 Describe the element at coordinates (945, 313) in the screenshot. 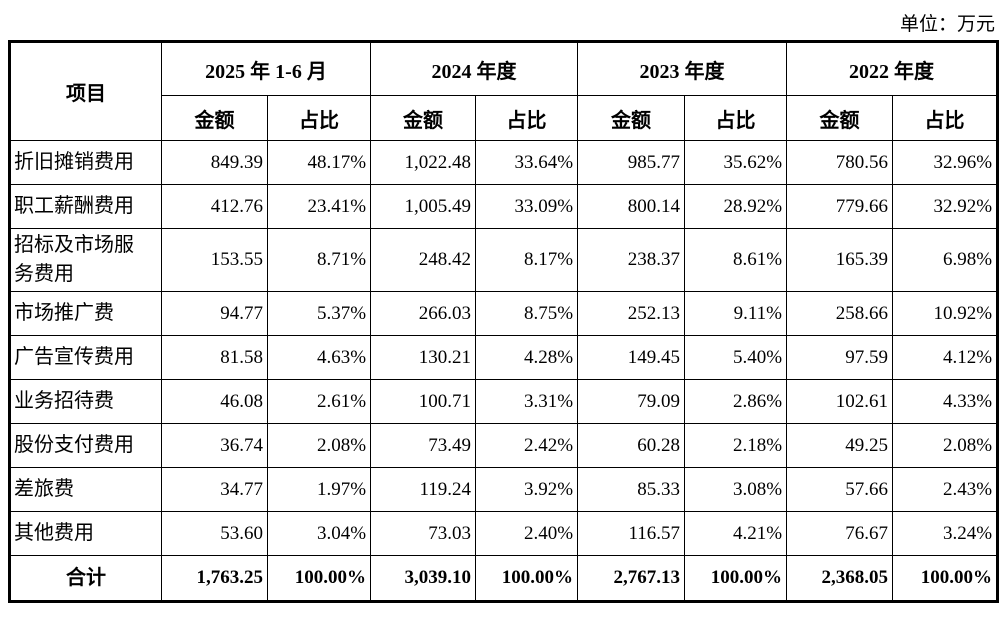

I see `ratio-cell: 10.92%` at that location.